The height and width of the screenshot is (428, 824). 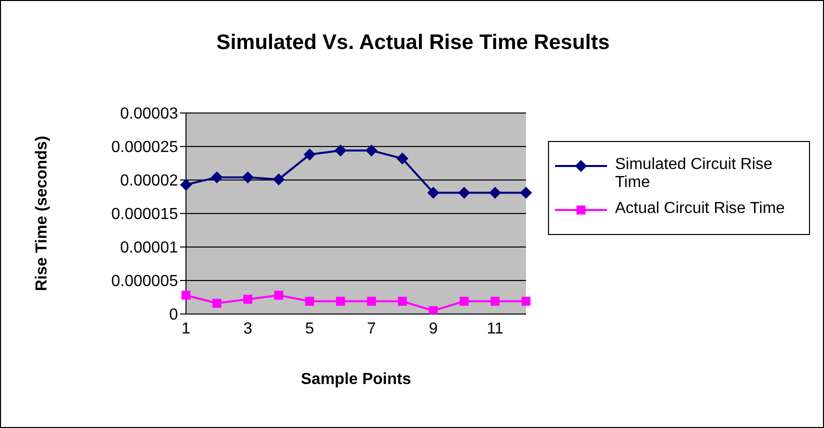 What do you see at coordinates (144, 281) in the screenshot?
I see `y-tick-label: 0.000005` at bounding box center [144, 281].